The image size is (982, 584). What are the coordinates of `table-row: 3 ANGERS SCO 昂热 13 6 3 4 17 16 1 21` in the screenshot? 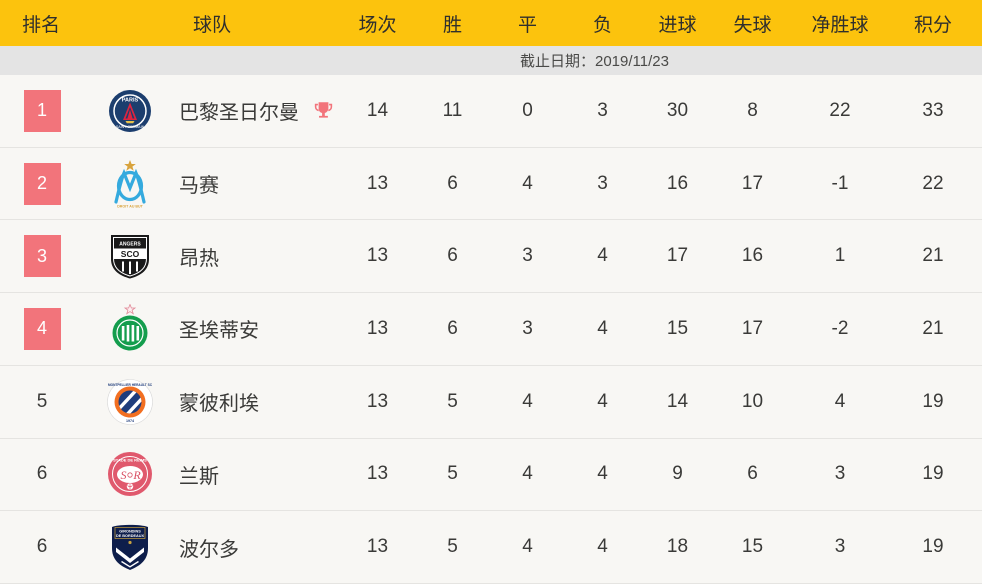 It's located at (491, 257).